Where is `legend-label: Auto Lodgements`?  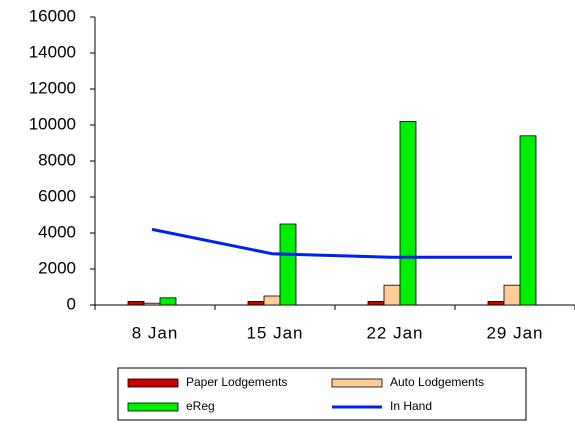
legend-label: Auto Lodgements is located at coordinates (437, 382).